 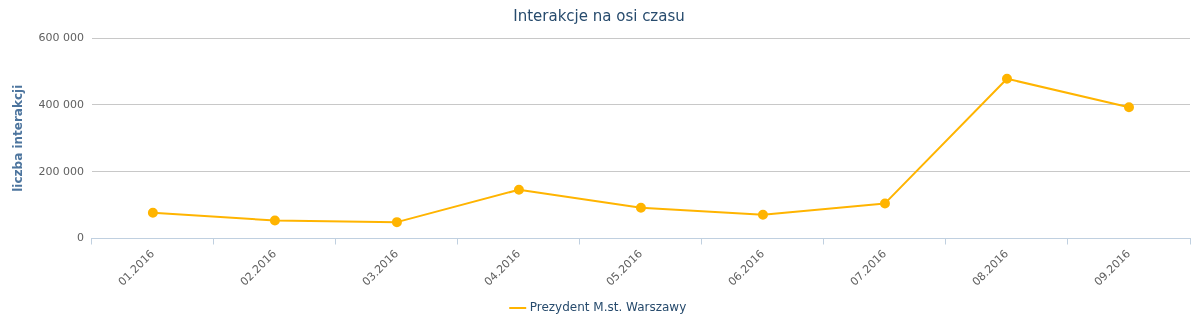 I want to click on y-tick-label: 400 000, so click(x=61, y=104).